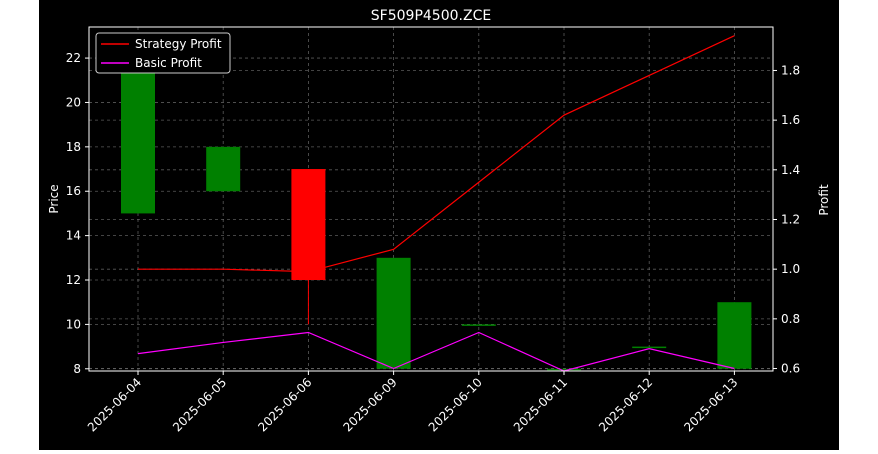 This screenshot has height=454, width=878. Describe the element at coordinates (54, 198) in the screenshot. I see `y-axis-label: Price` at that location.